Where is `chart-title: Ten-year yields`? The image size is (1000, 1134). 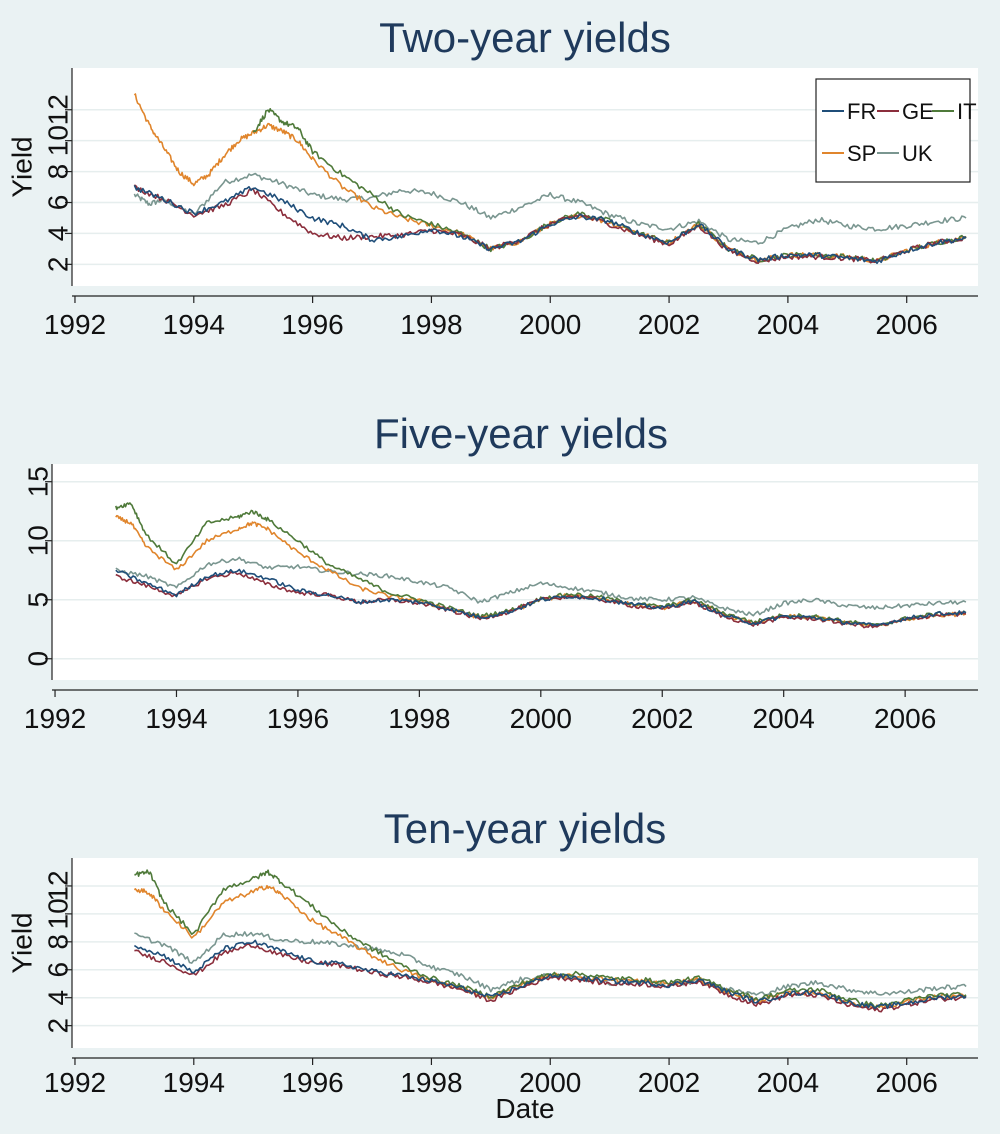 chart-title: Ten-year yields is located at coordinates (525, 828).